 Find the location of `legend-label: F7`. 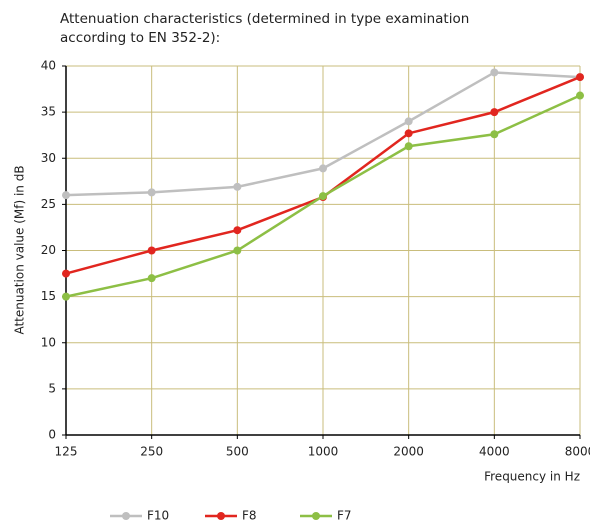

legend-label: F7 is located at coordinates (344, 515).